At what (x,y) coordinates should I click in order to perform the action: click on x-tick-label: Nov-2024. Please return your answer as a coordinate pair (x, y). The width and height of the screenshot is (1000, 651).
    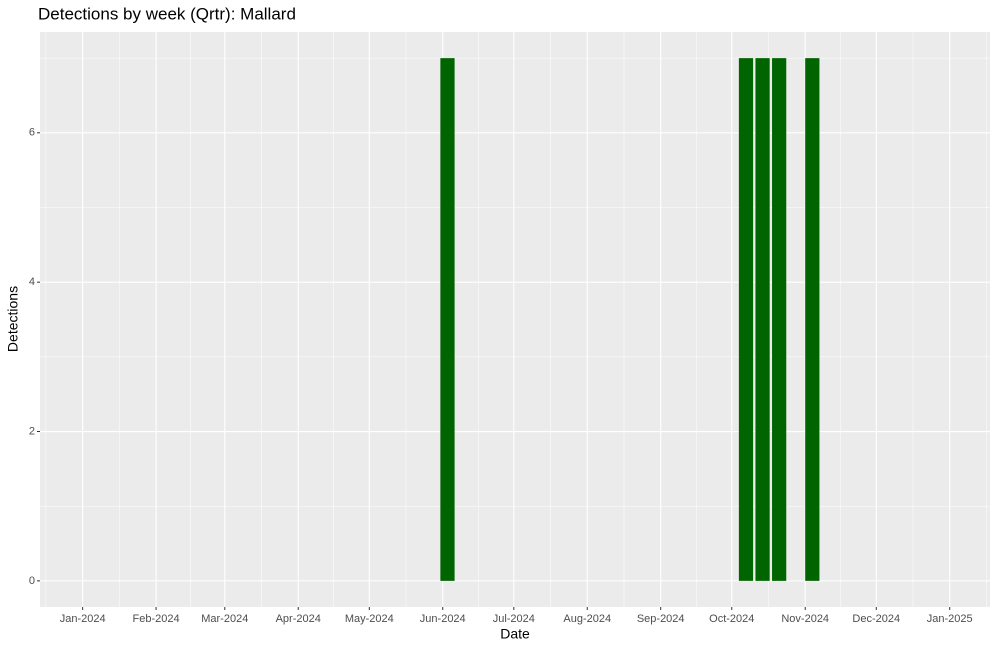
    Looking at the image, I should click on (805, 619).